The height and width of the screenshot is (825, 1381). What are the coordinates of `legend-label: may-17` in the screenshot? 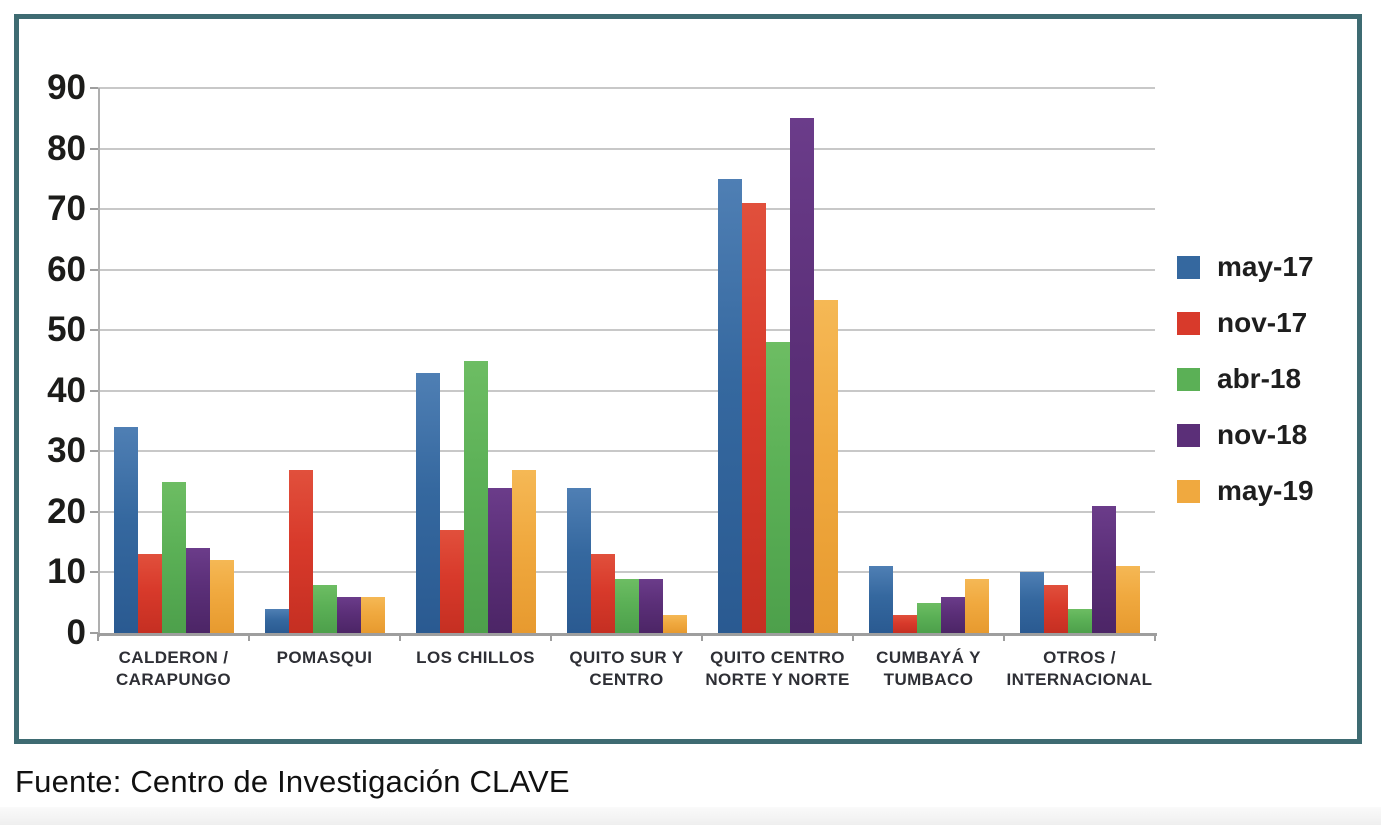 It's located at (1265, 266).